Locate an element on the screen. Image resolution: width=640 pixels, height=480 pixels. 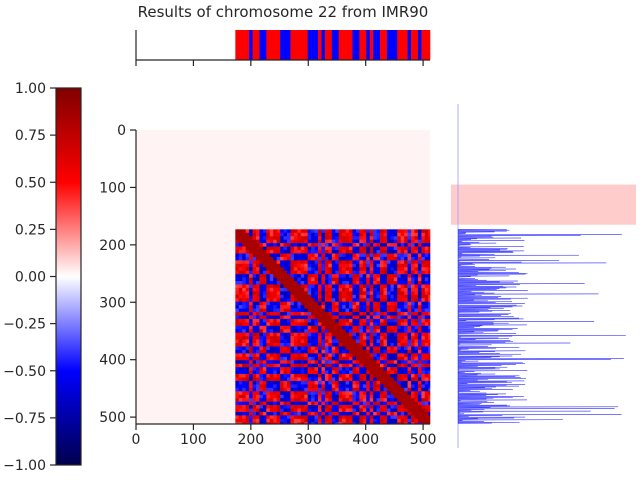
highlight-band is located at coordinates (543, 204).